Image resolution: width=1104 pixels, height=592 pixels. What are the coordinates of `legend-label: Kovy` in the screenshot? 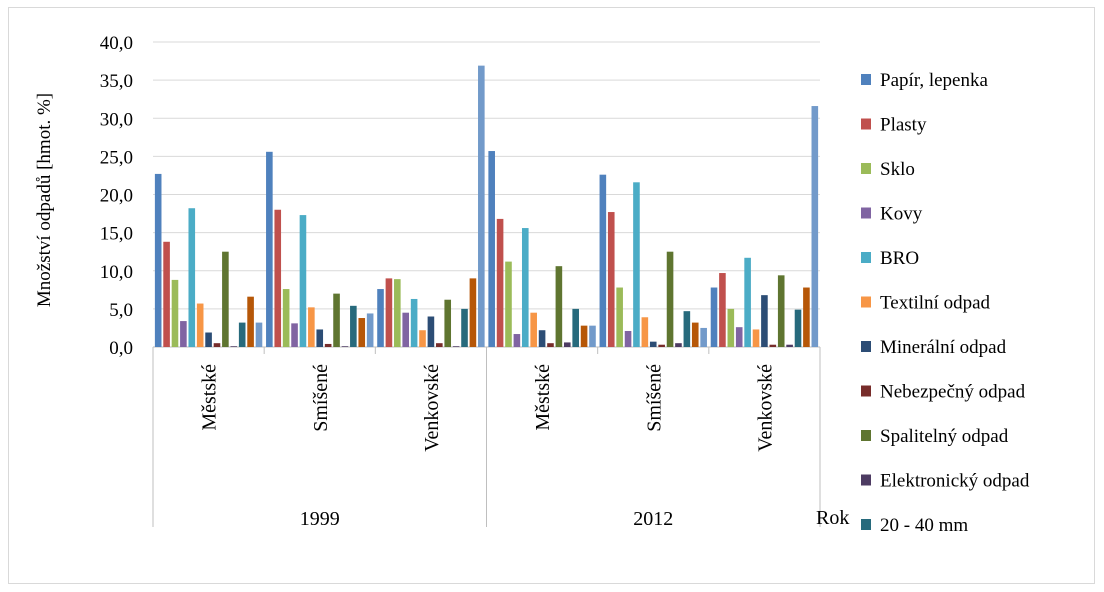 It's located at (901, 214).